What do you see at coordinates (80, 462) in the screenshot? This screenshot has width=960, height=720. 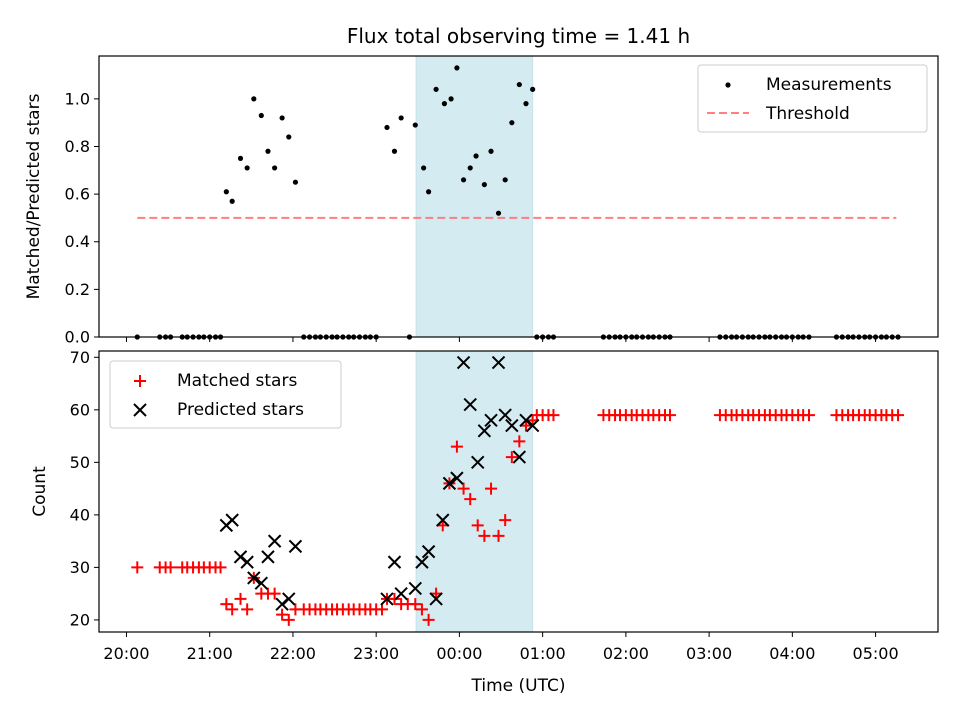 I see `y-tick-label: 50` at bounding box center [80, 462].